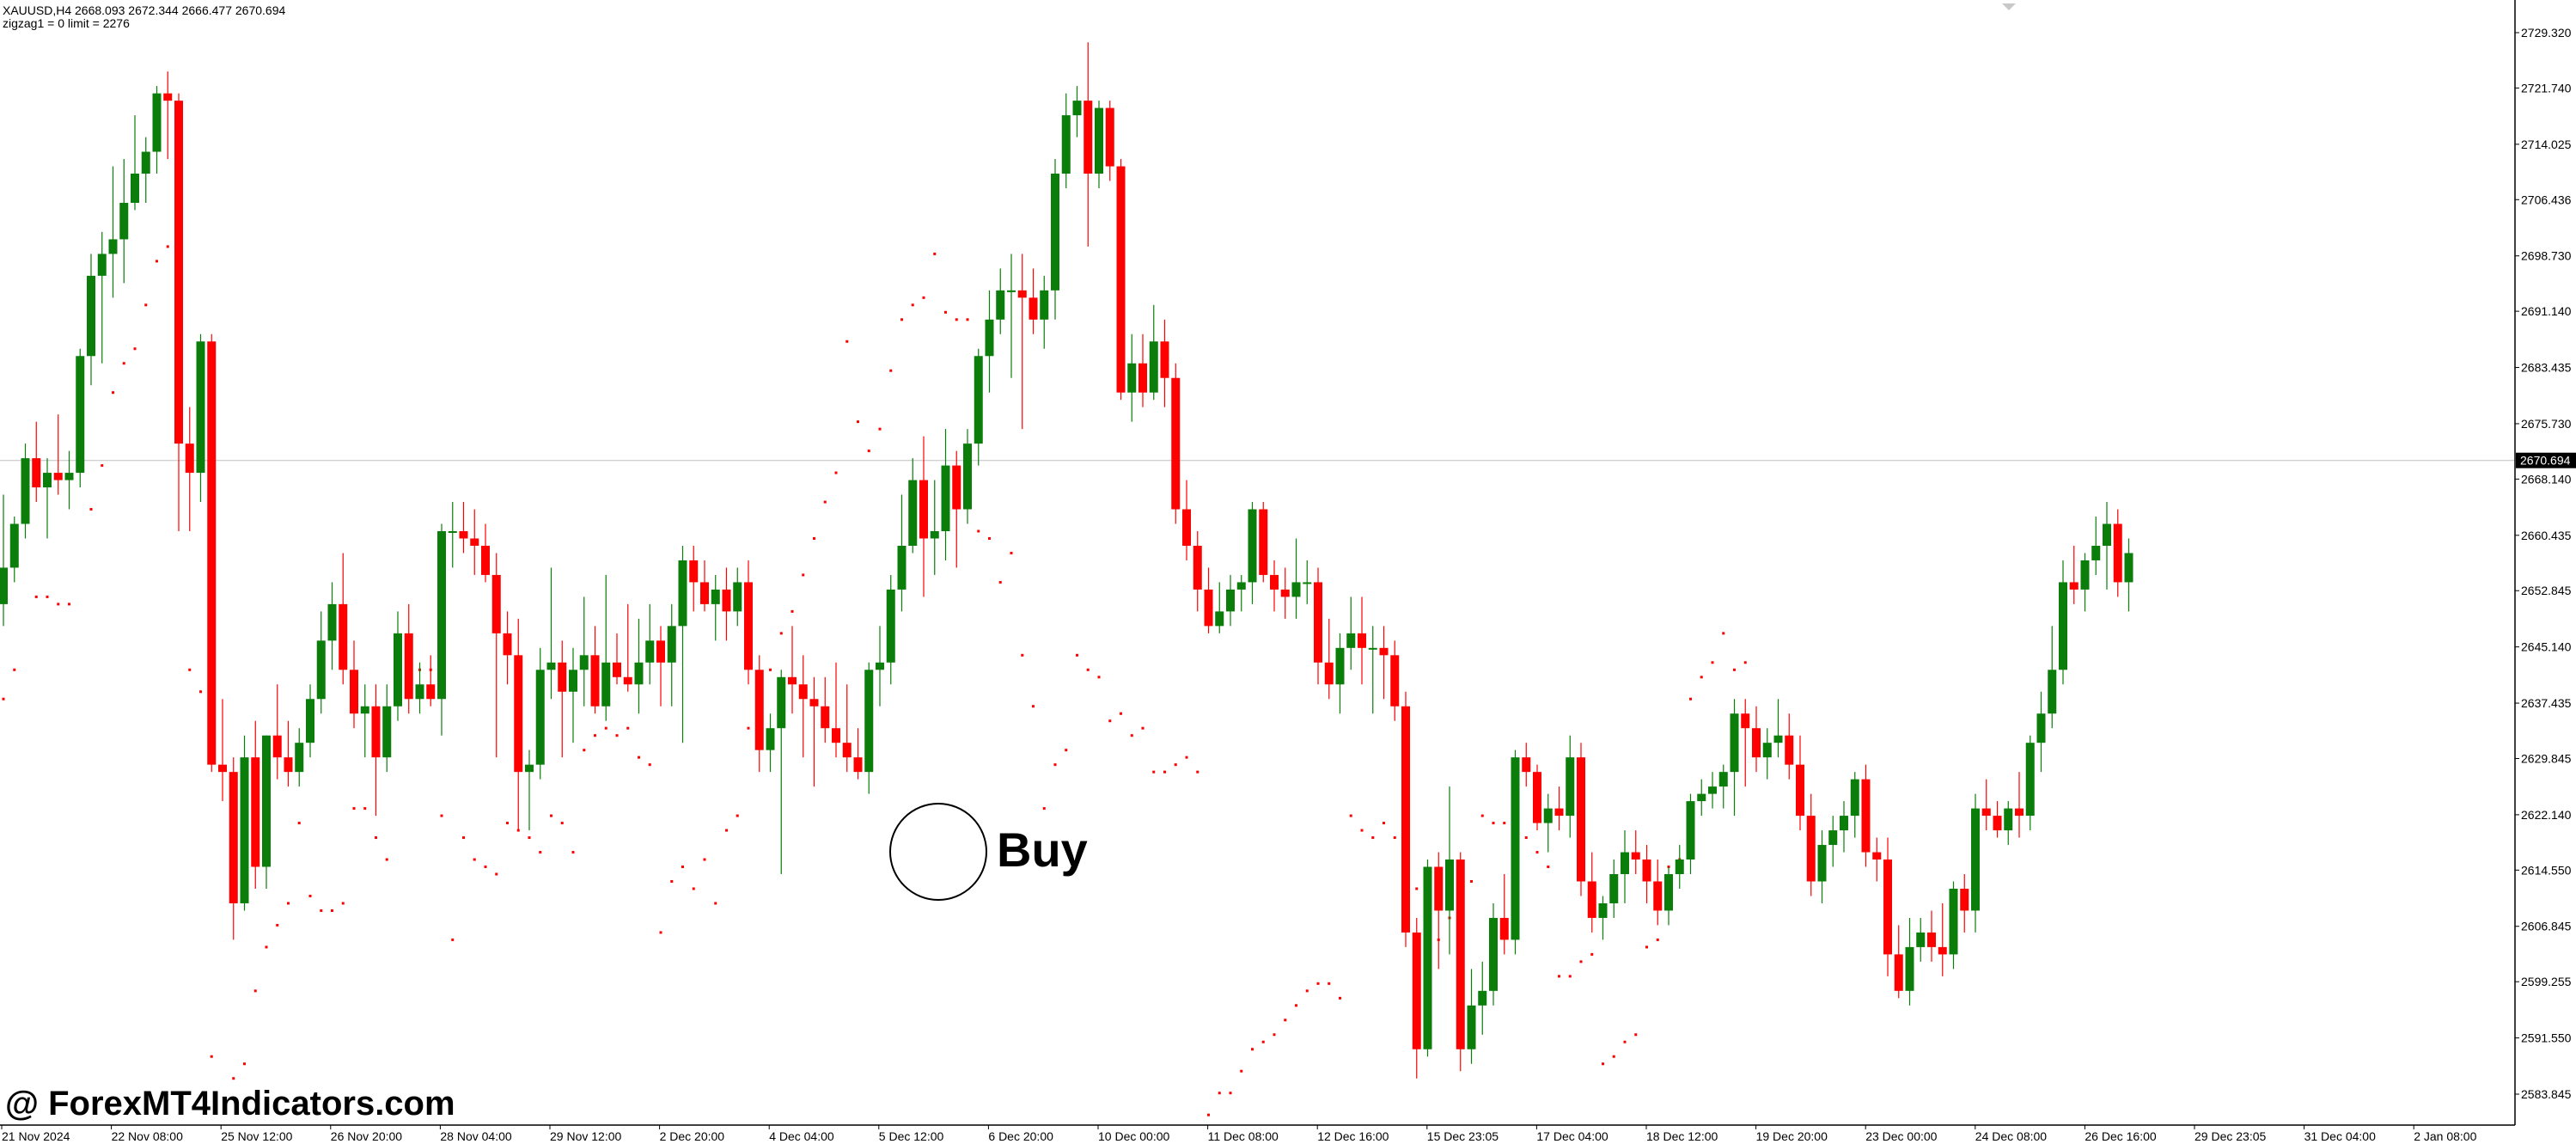  I want to click on price-tick-label: 2622.140, so click(2546, 815).